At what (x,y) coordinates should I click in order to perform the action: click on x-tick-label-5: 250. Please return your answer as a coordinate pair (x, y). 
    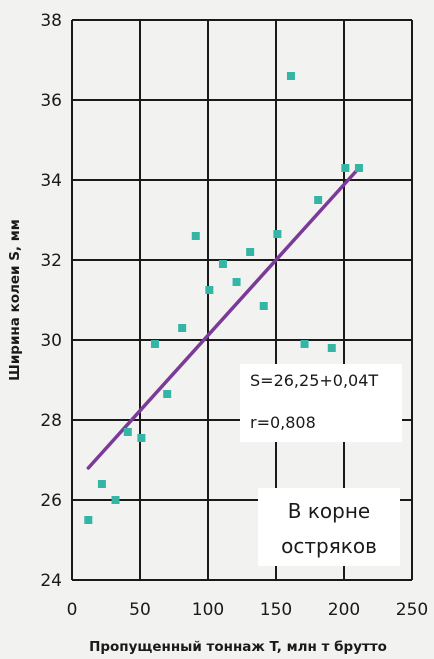
    Looking at the image, I should click on (412, 610).